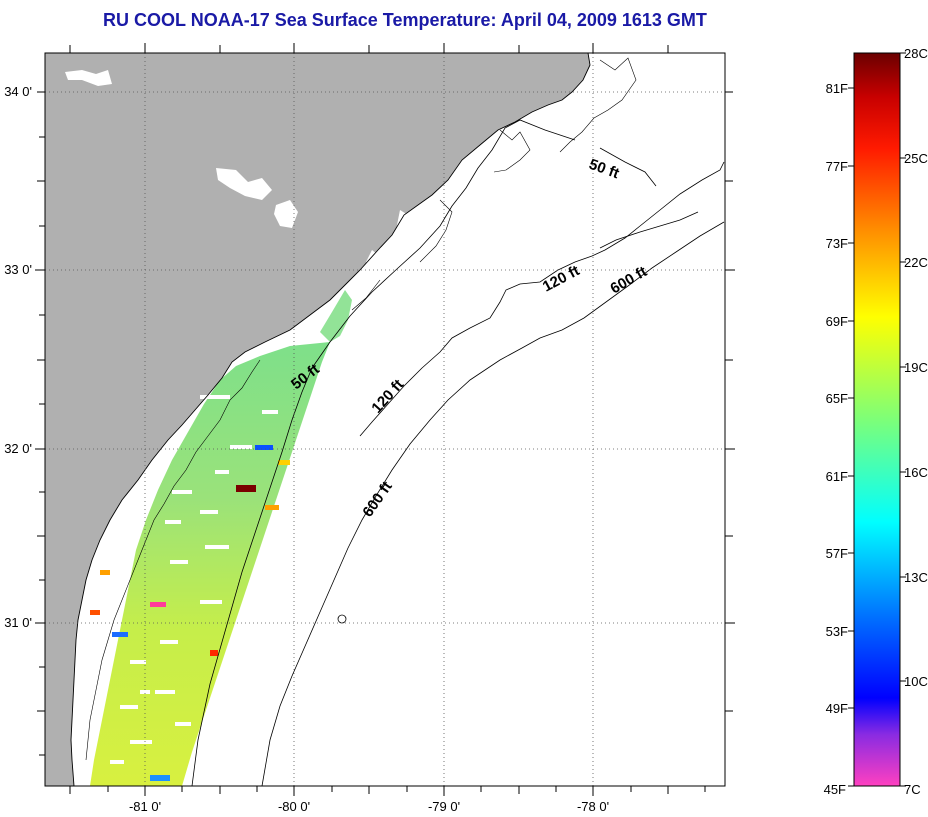  What do you see at coordinates (18, 622) in the screenshot?
I see `lat-label-31: 31 0'` at bounding box center [18, 622].